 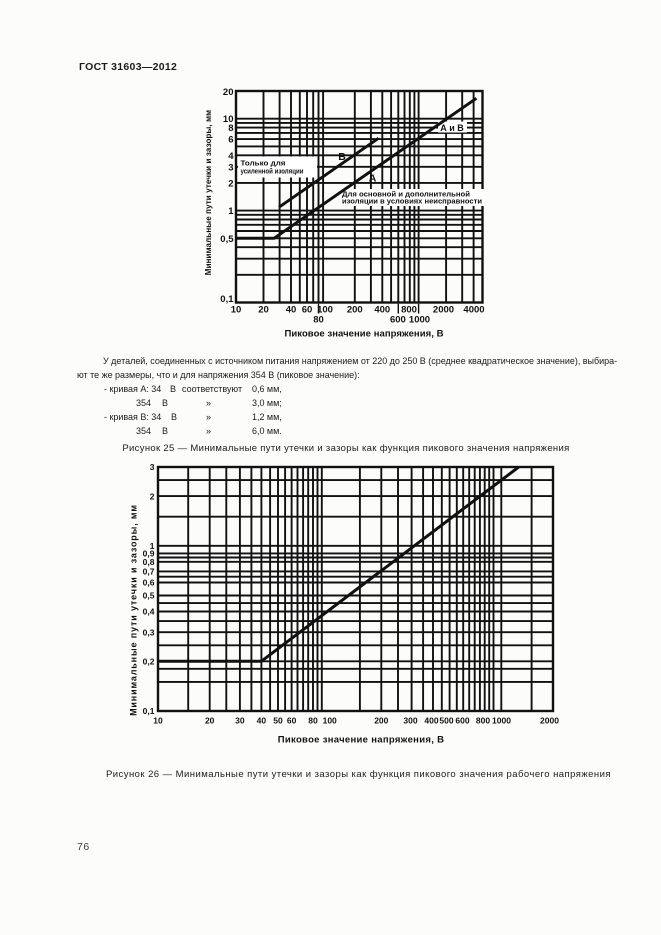 I want to click on svg-text: 0,9, so click(x=149, y=554).